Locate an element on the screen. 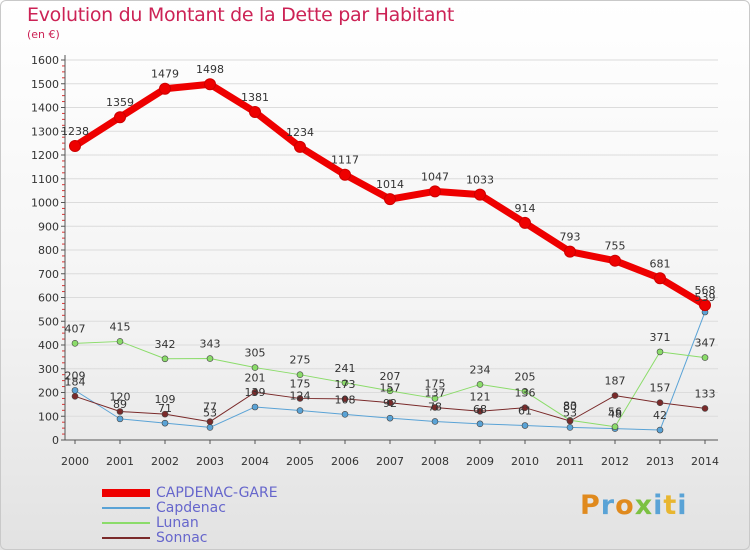  legend-item: CAPDENAC-GARE is located at coordinates (190, 493).